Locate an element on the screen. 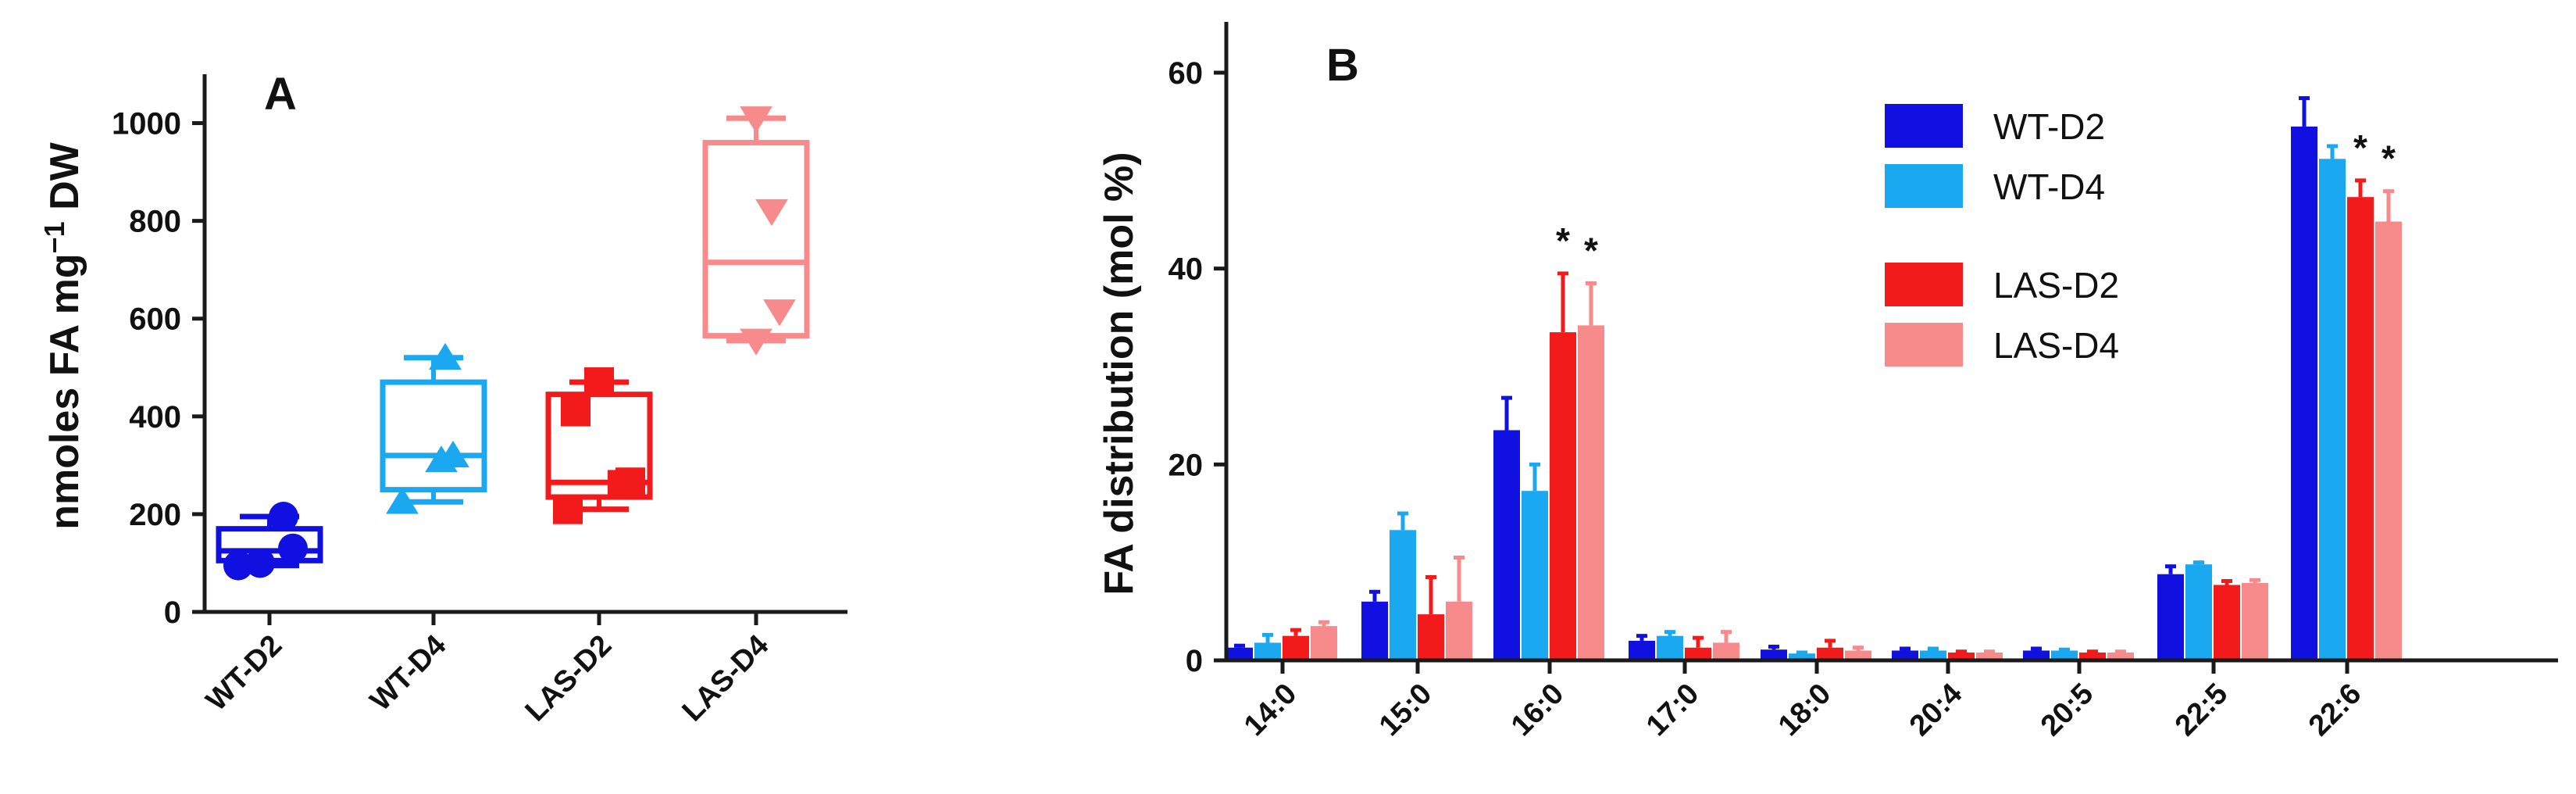  box-las-d2 is located at coordinates (599, 446).